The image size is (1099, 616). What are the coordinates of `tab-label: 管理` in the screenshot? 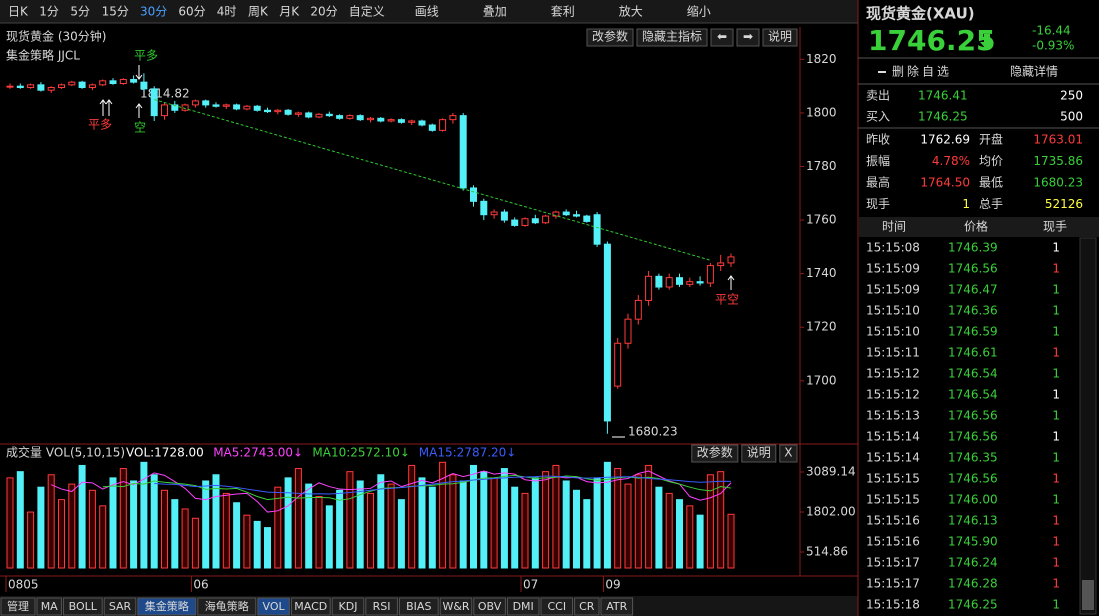 It's located at (18, 606).